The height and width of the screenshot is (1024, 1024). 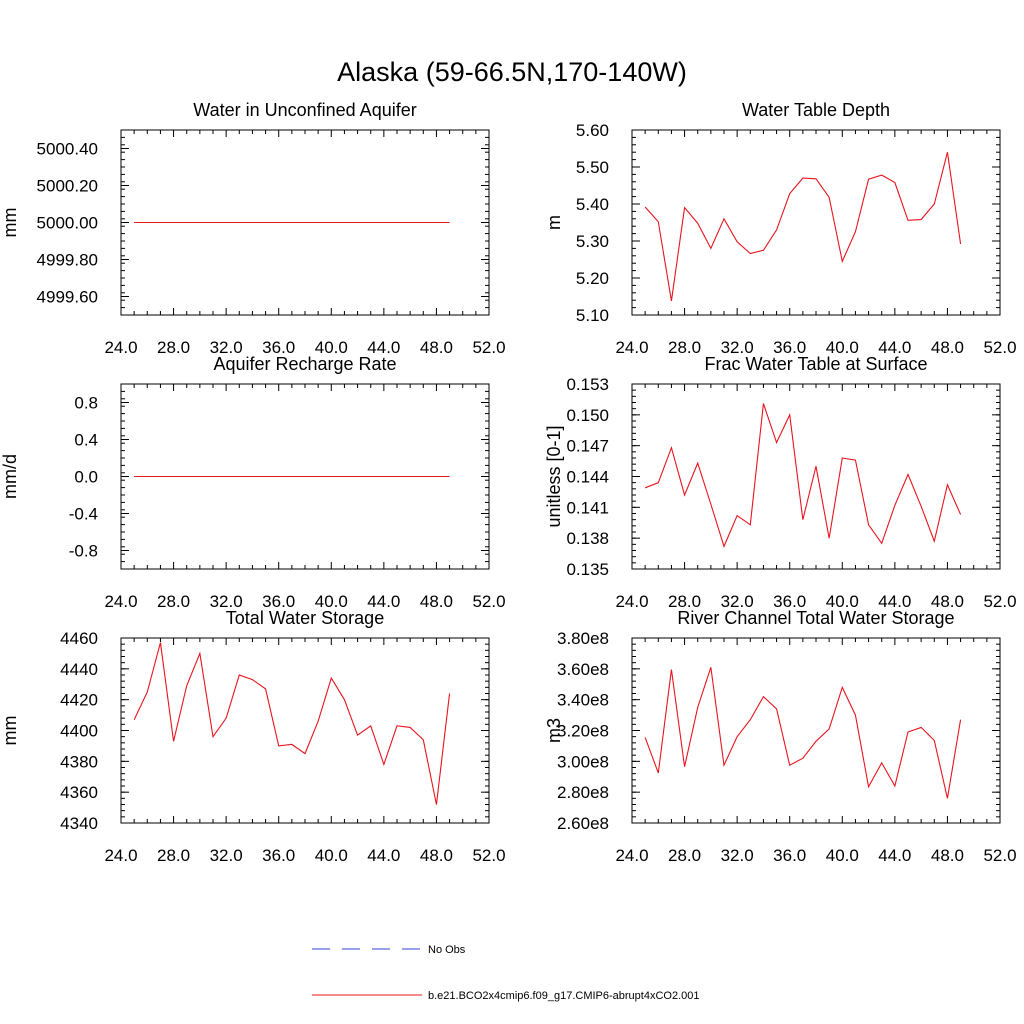 What do you see at coordinates (79, 792) in the screenshot?
I see `y-tick-label: 4360` at bounding box center [79, 792].